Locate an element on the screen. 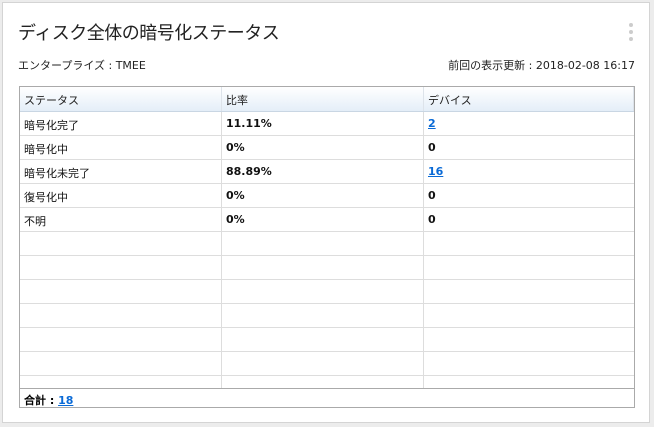 The width and height of the screenshot is (654, 427). table-row: 復号化中 0% 0 is located at coordinates (327, 196).